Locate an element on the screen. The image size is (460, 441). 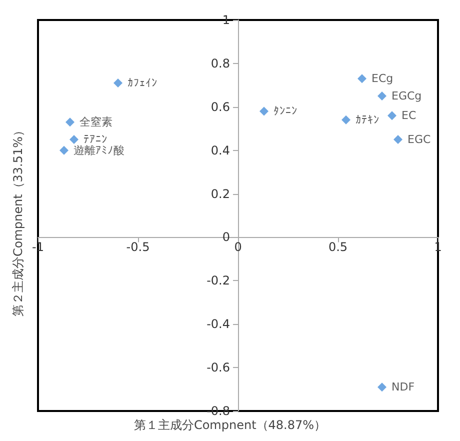
series-label: ECg is located at coordinates (383, 79).